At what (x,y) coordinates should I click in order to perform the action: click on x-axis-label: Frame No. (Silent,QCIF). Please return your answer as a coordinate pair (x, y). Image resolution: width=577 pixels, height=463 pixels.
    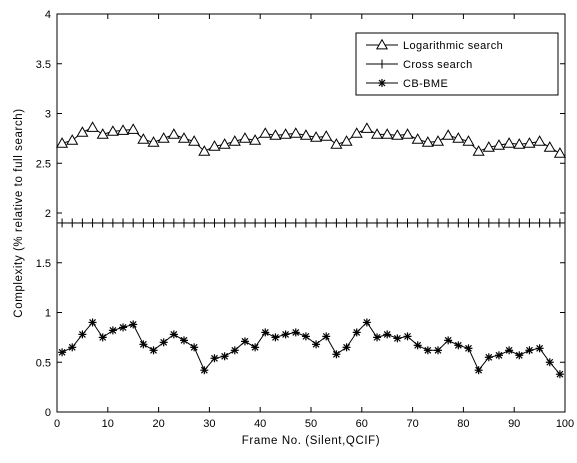
    Looking at the image, I should click on (311, 441).